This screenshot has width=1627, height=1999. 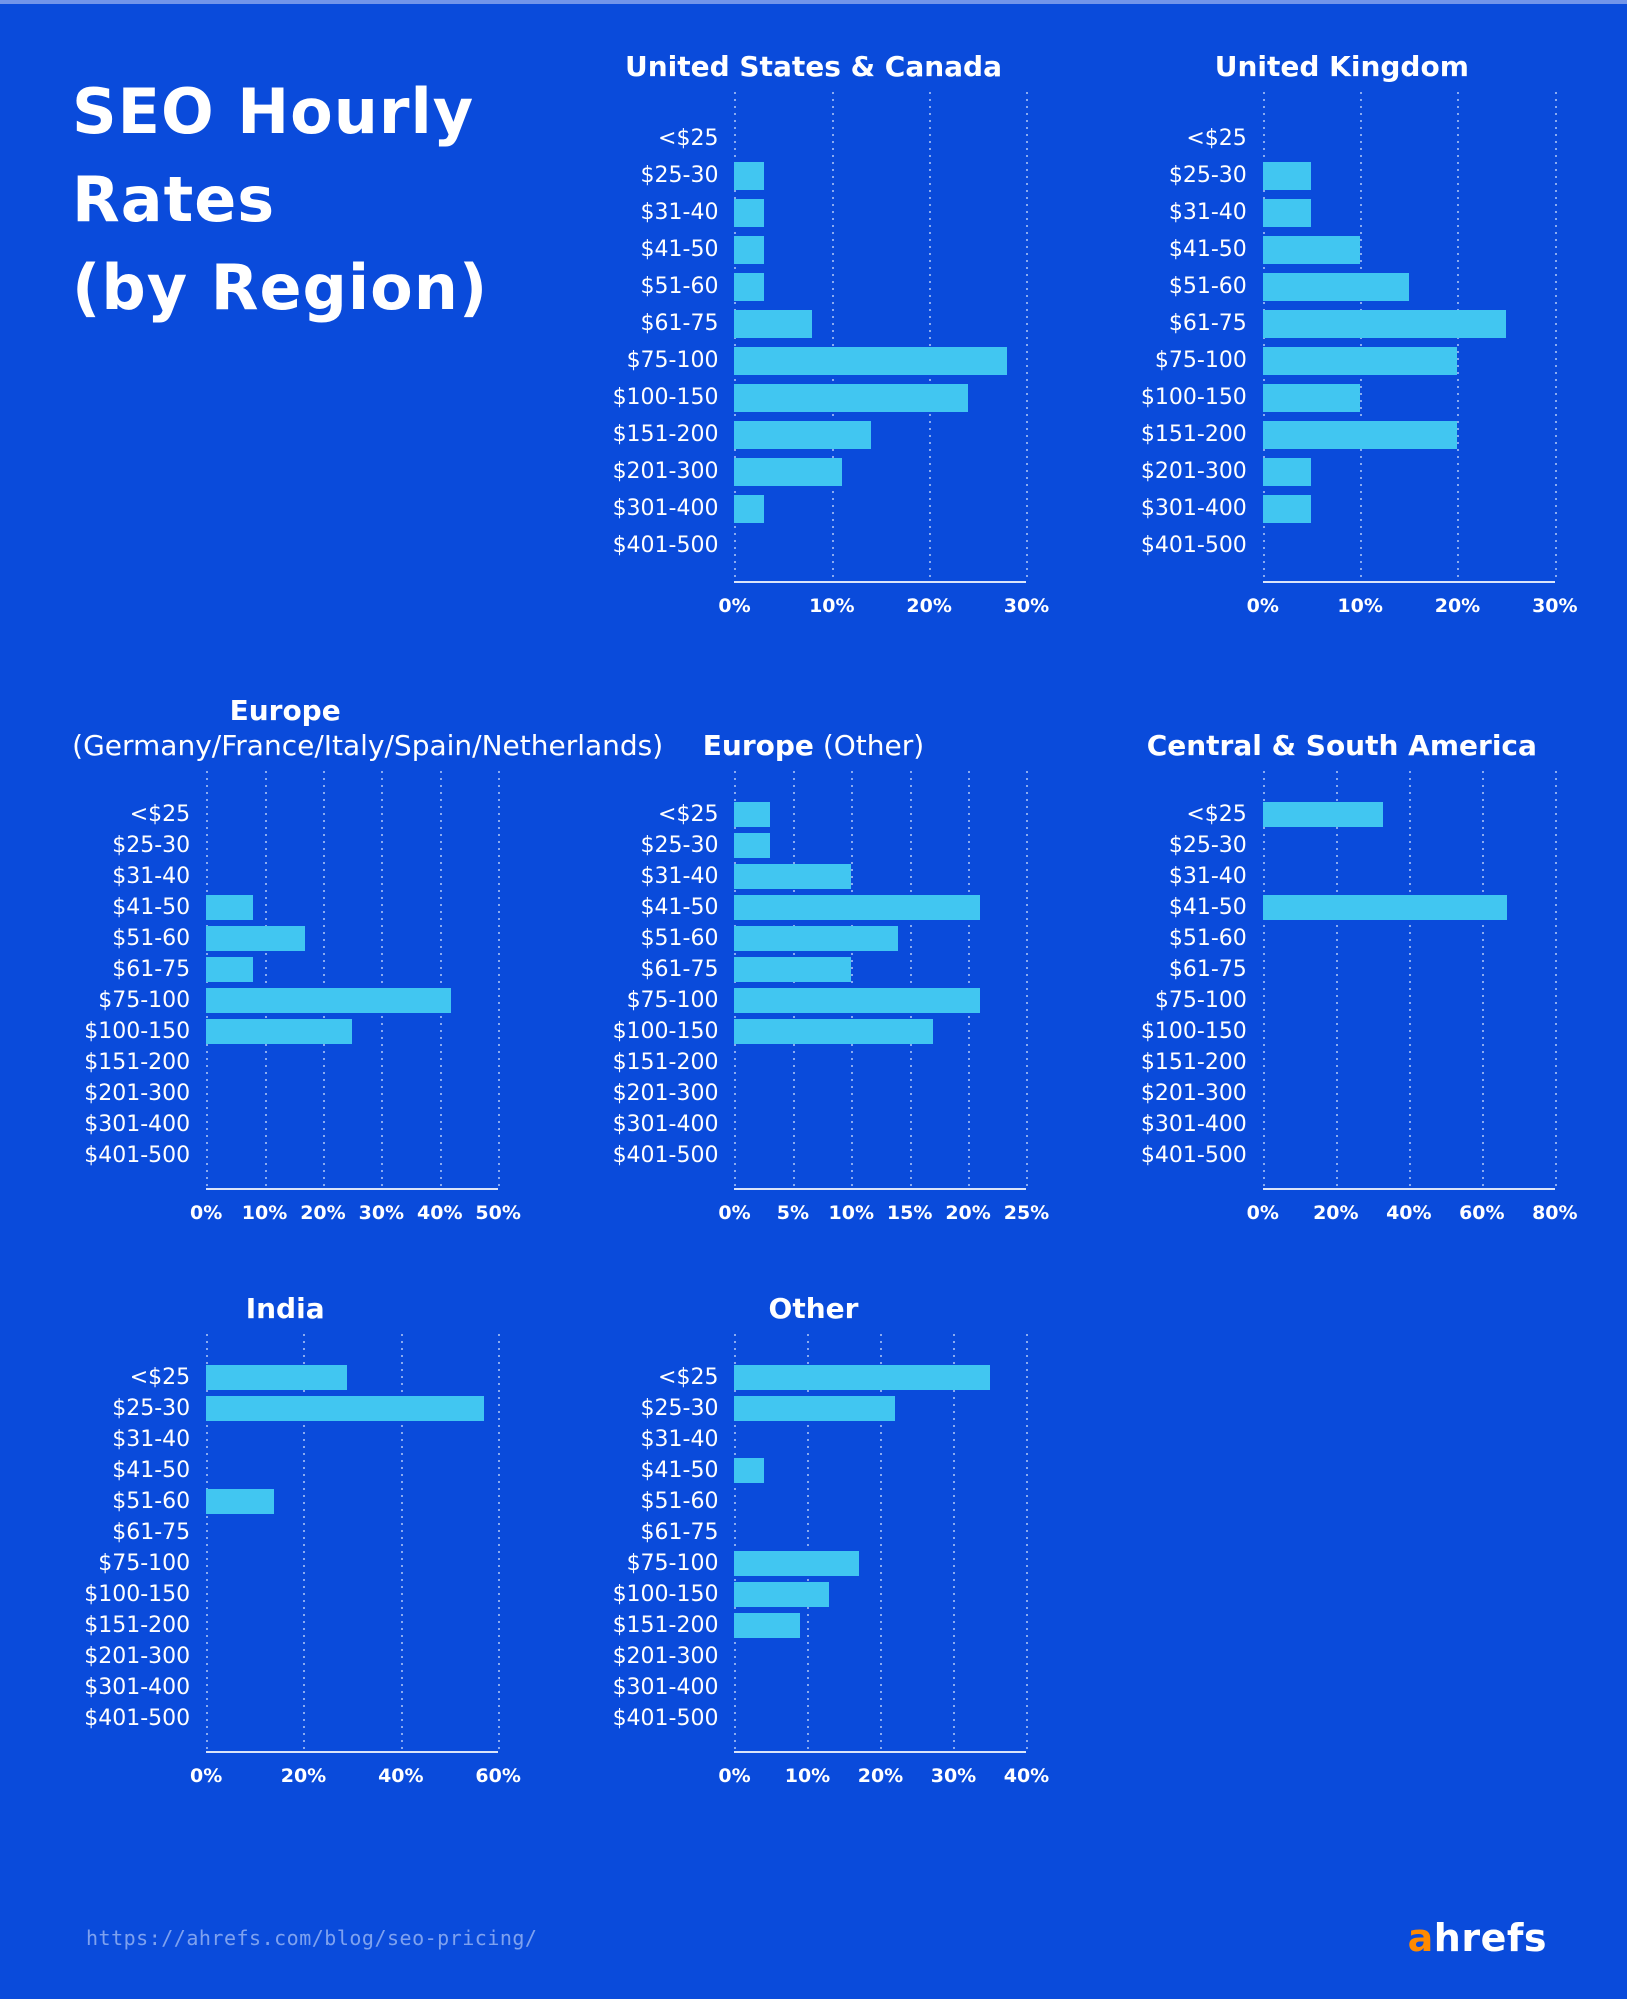 What do you see at coordinates (1477, 1938) in the screenshot?
I see `ahrefs-logo: ahrefs` at bounding box center [1477, 1938].